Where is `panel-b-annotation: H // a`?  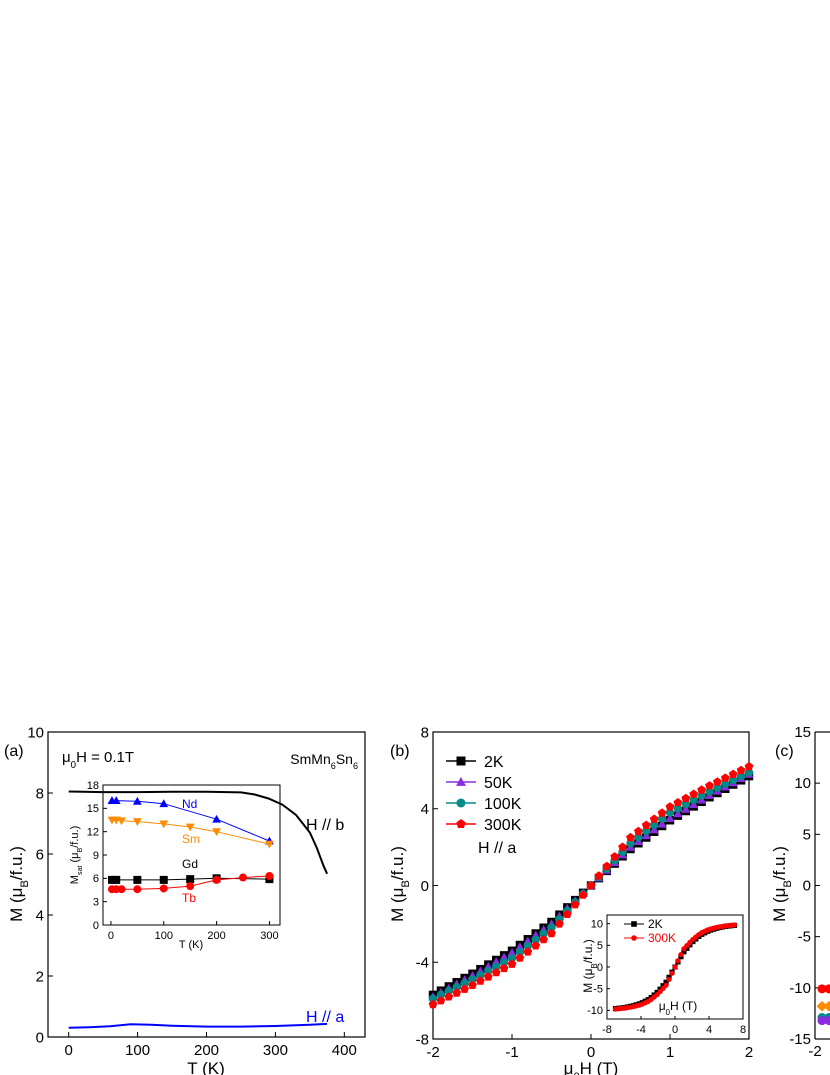 panel-b-annotation: H // a is located at coordinates (497, 848).